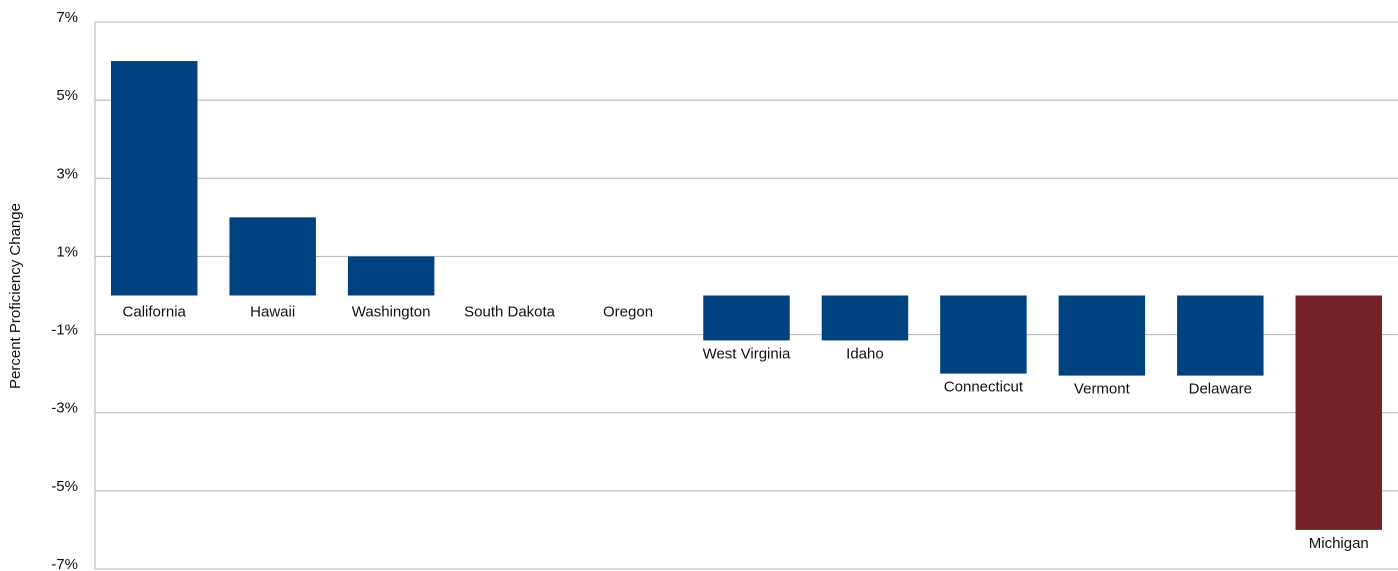 Image resolution: width=1398 pixels, height=571 pixels. Describe the element at coordinates (64, 486) in the screenshot. I see `y-tick-label: -5%` at that location.